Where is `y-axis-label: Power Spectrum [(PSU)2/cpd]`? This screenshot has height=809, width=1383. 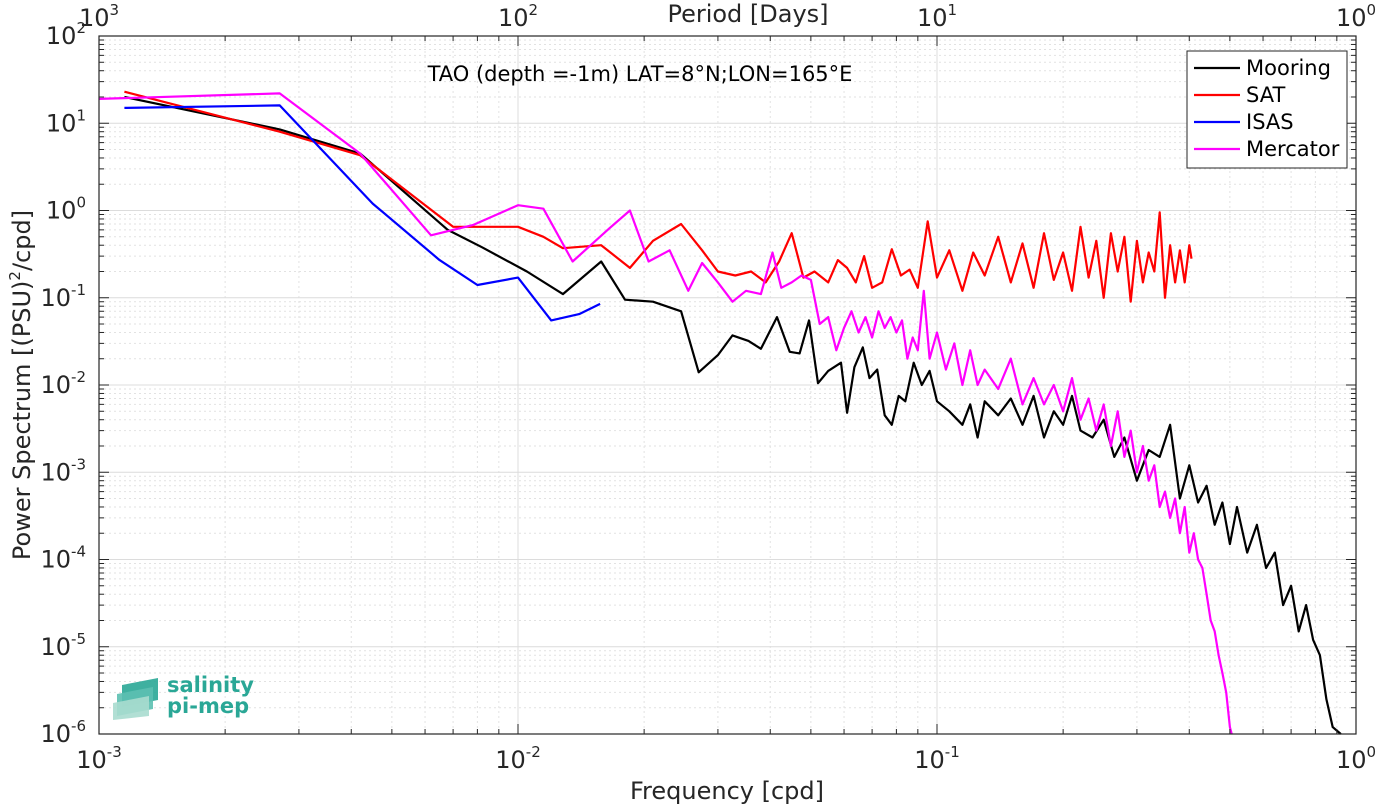
y-axis-label: Power Spectrum [(PSU)2/cpd] is located at coordinates (21, 385).